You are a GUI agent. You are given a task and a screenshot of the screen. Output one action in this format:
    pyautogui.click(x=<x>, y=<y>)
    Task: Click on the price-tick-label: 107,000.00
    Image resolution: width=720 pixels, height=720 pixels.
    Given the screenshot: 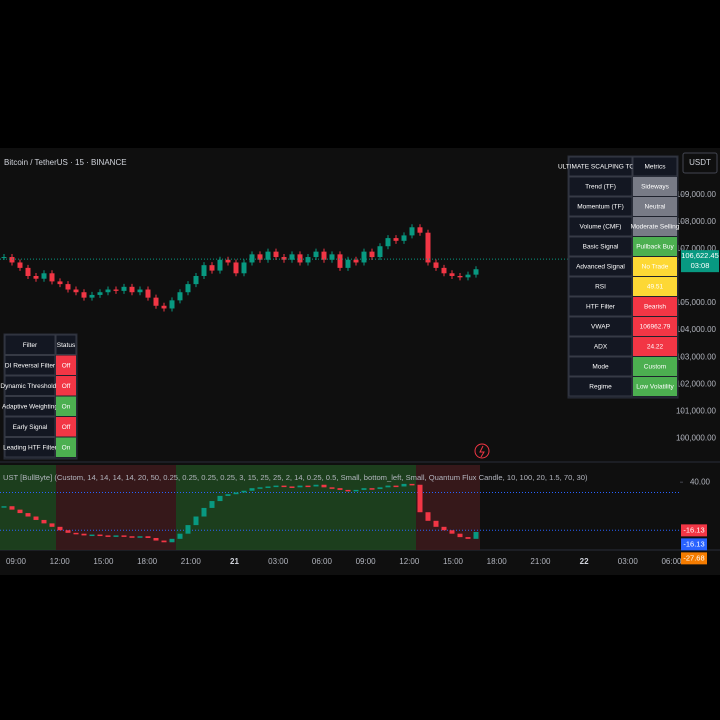 What is the action you would take?
    pyautogui.click(x=696, y=248)
    